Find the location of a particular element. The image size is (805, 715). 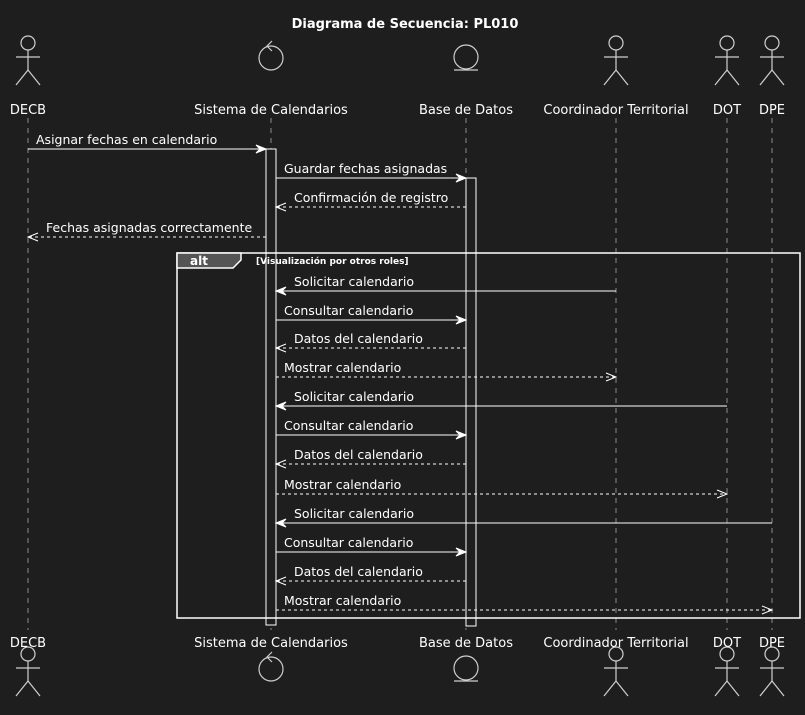

message-11: Datos del calendario is located at coordinates (370, 458).